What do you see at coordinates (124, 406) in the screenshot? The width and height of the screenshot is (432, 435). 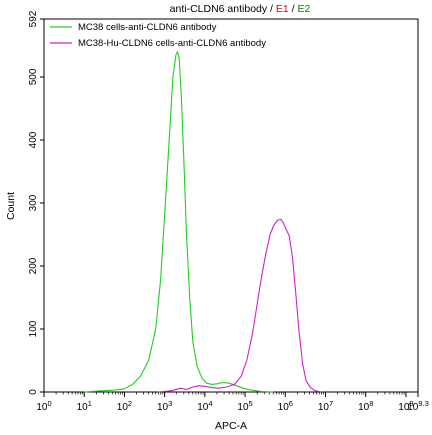 I see `x-tick-label: 10²` at bounding box center [124, 406].